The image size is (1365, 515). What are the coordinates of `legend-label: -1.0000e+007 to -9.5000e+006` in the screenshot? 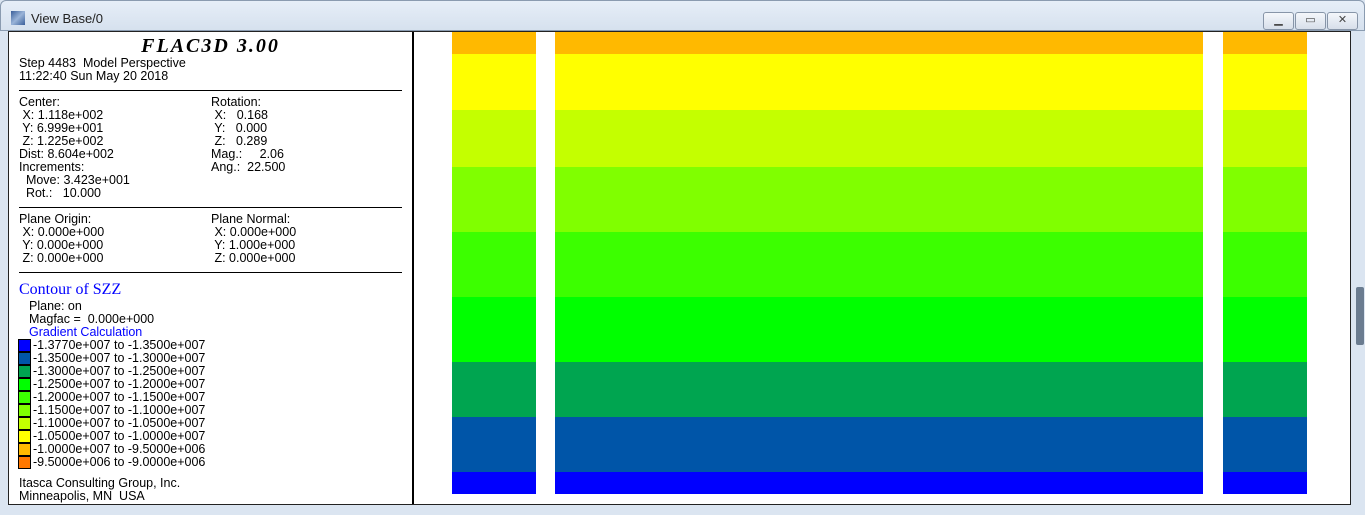 It's located at (119, 449).